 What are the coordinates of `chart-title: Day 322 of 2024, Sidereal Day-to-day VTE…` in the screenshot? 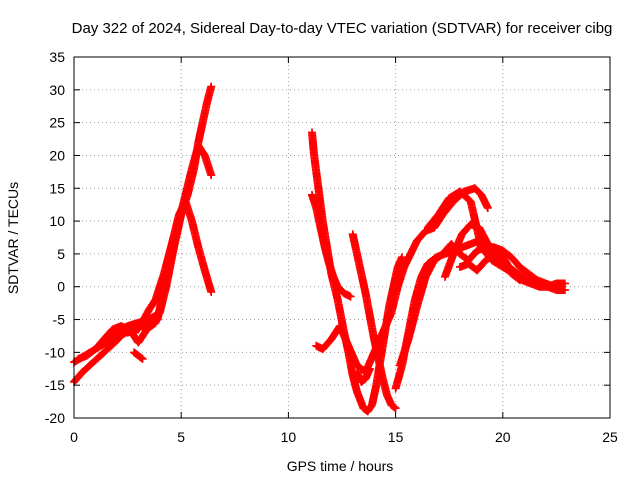 It's located at (342, 28).